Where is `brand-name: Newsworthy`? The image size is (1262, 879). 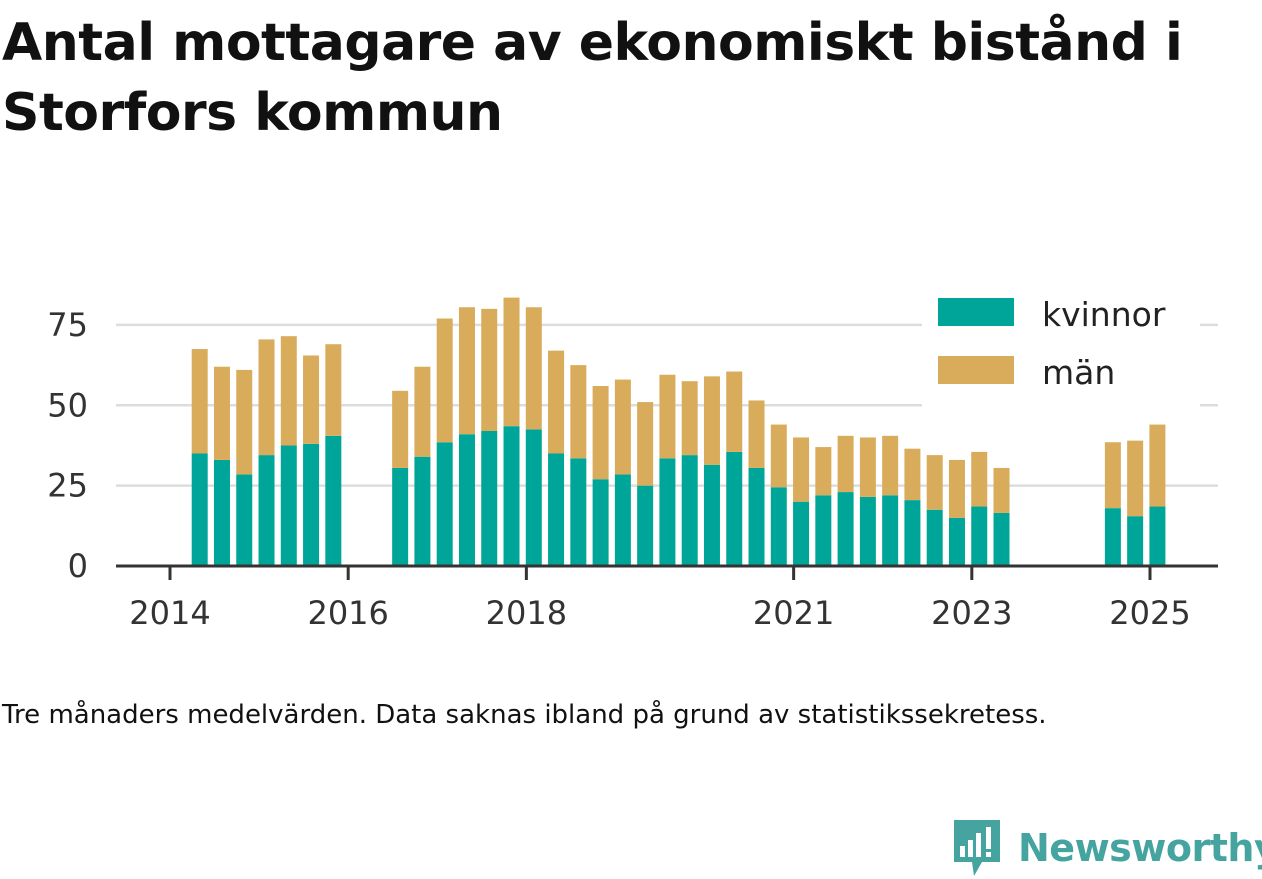 brand-name: Newsworthy is located at coordinates (1140, 848).